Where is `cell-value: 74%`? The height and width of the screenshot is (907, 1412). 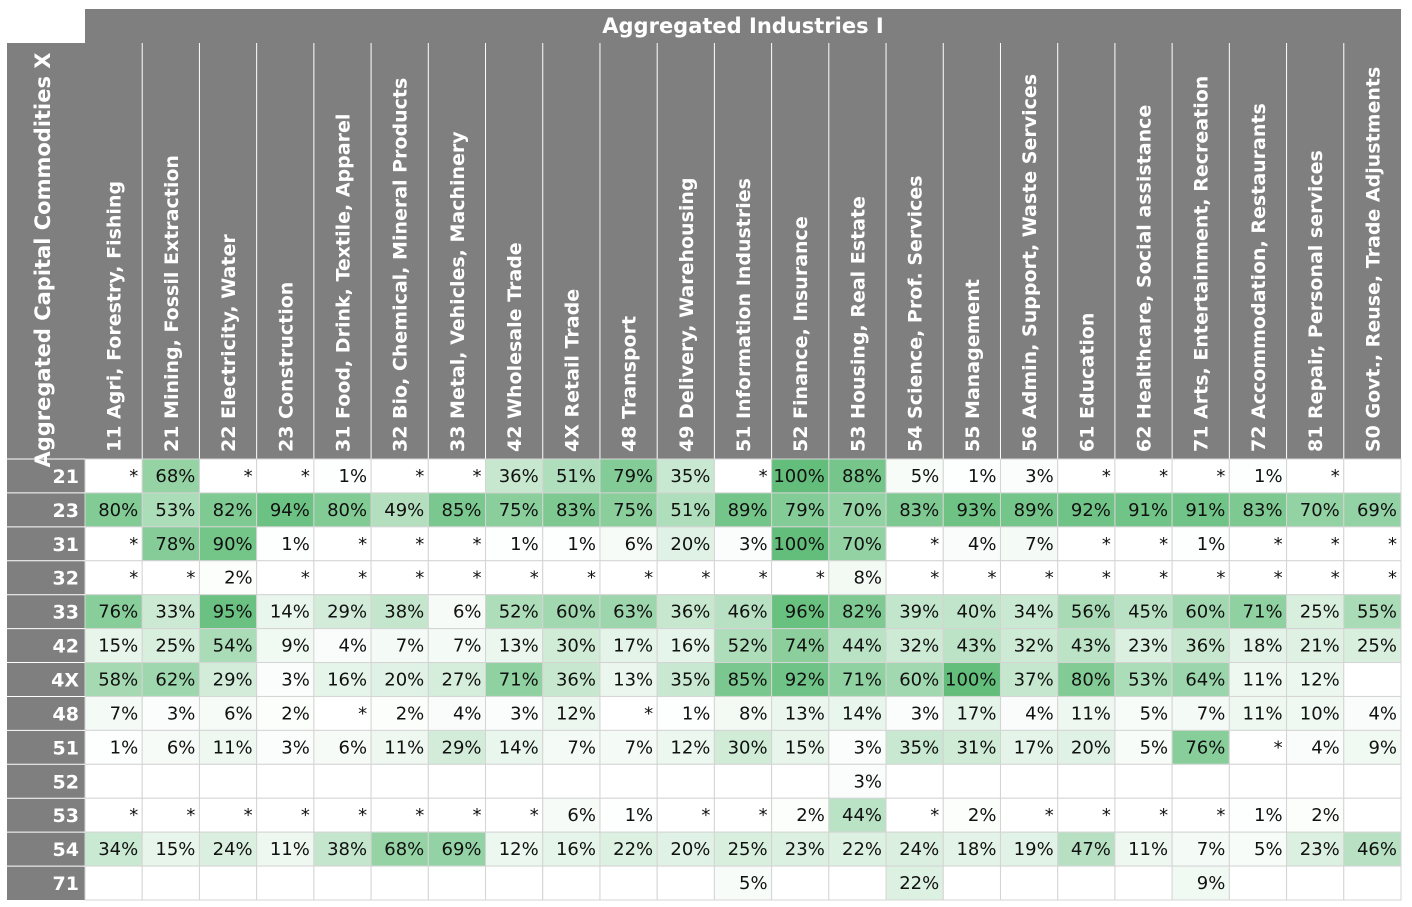 cell-value: 74% is located at coordinates (805, 646).